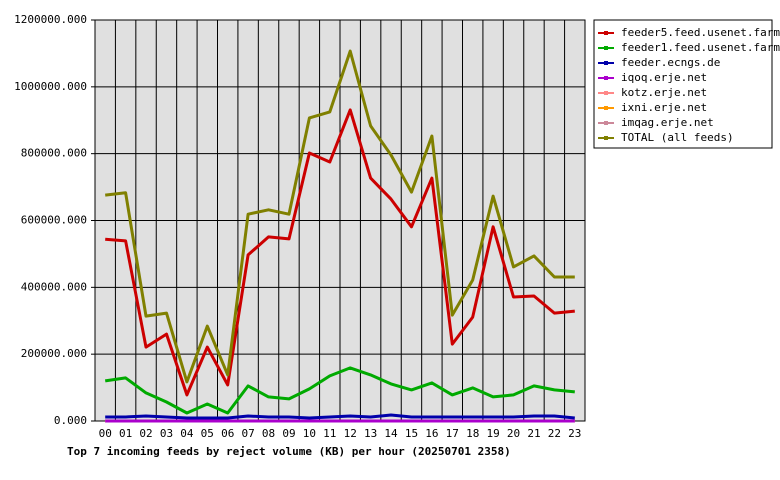 The image size is (780, 480). I want to click on x-tick-label: 17, so click(452, 433).